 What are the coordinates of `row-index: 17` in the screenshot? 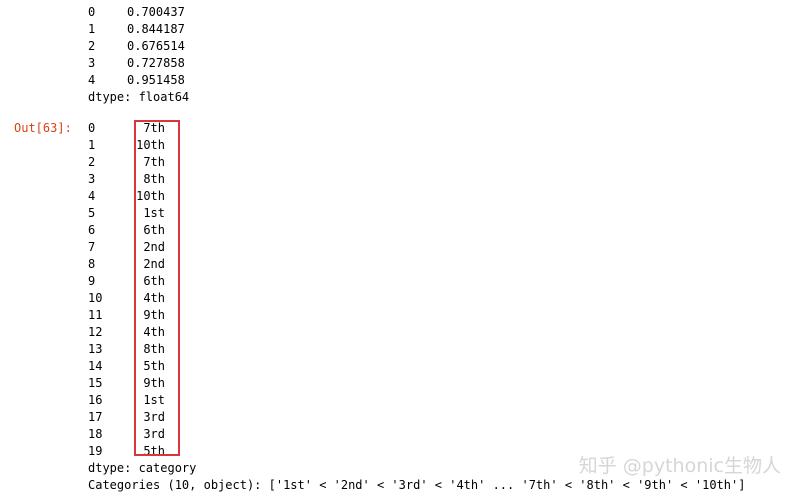 It's located at (95, 417).